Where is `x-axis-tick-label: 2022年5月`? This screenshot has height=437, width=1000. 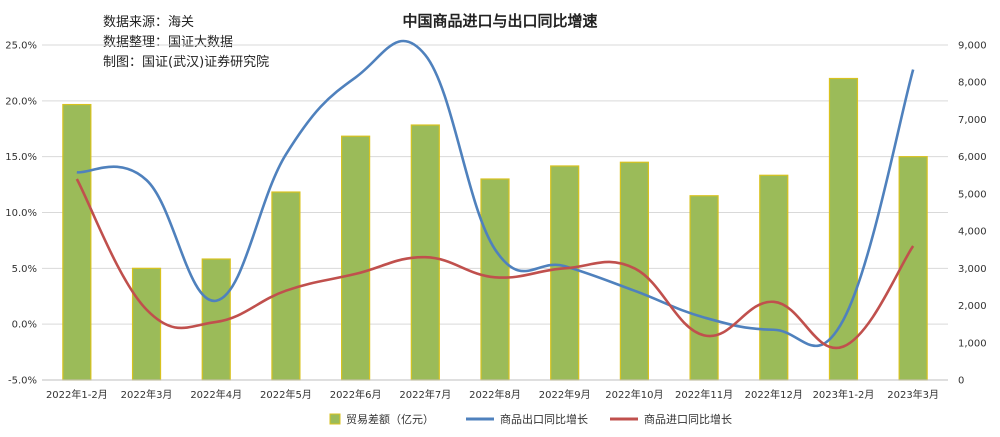 x-axis-tick-label: 2022年5月 is located at coordinates (286, 394).